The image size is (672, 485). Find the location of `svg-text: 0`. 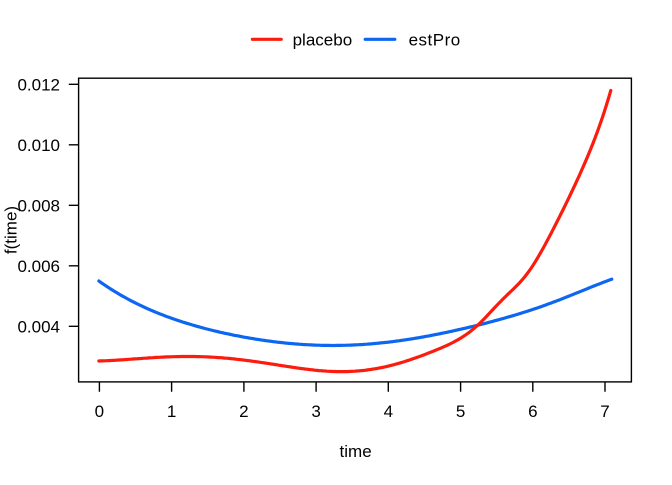

svg-text: 0 is located at coordinates (99, 411).